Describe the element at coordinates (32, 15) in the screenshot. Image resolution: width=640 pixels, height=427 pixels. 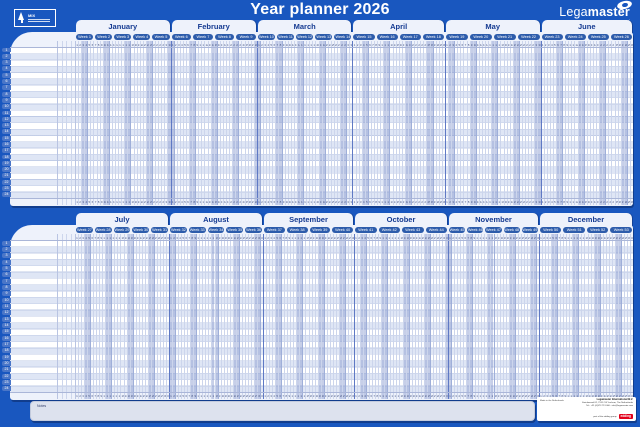
I see `fsc-mix-text: MIX` at that location.